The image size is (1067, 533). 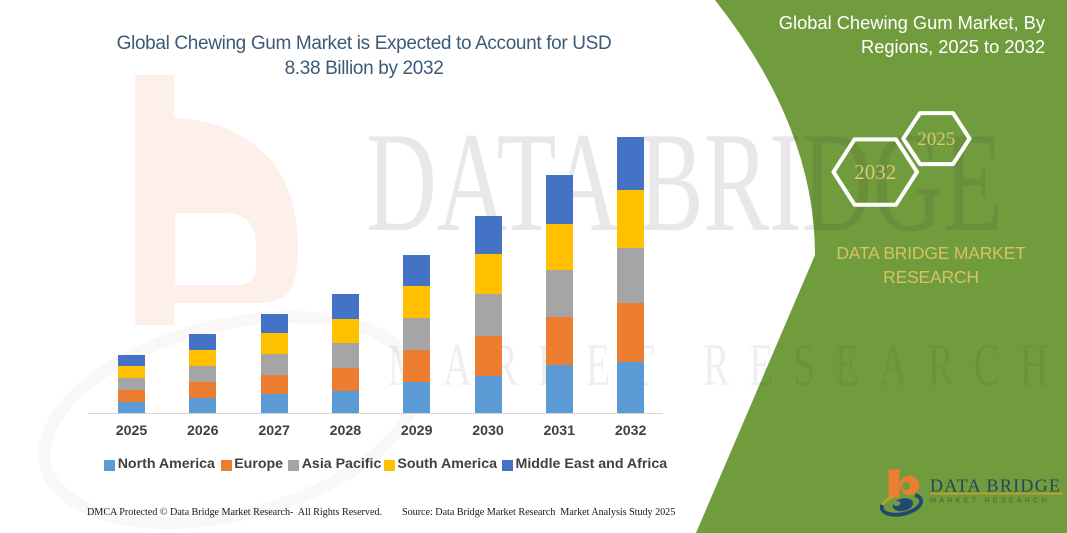 I want to click on svg-text: MARKET RESEARCH, so click(x=988, y=500).